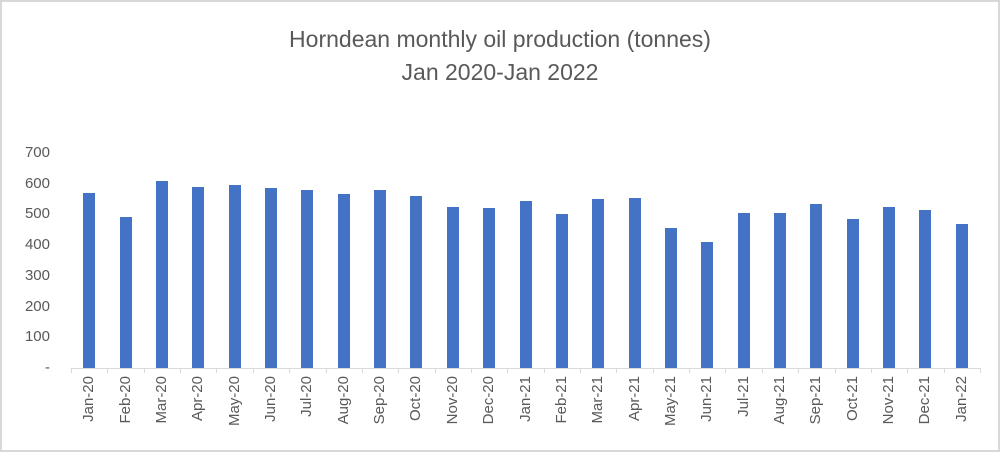 The height and width of the screenshot is (452, 1000). I want to click on chart-title-line2: Jan 2020-Jan 2022, so click(500, 72).